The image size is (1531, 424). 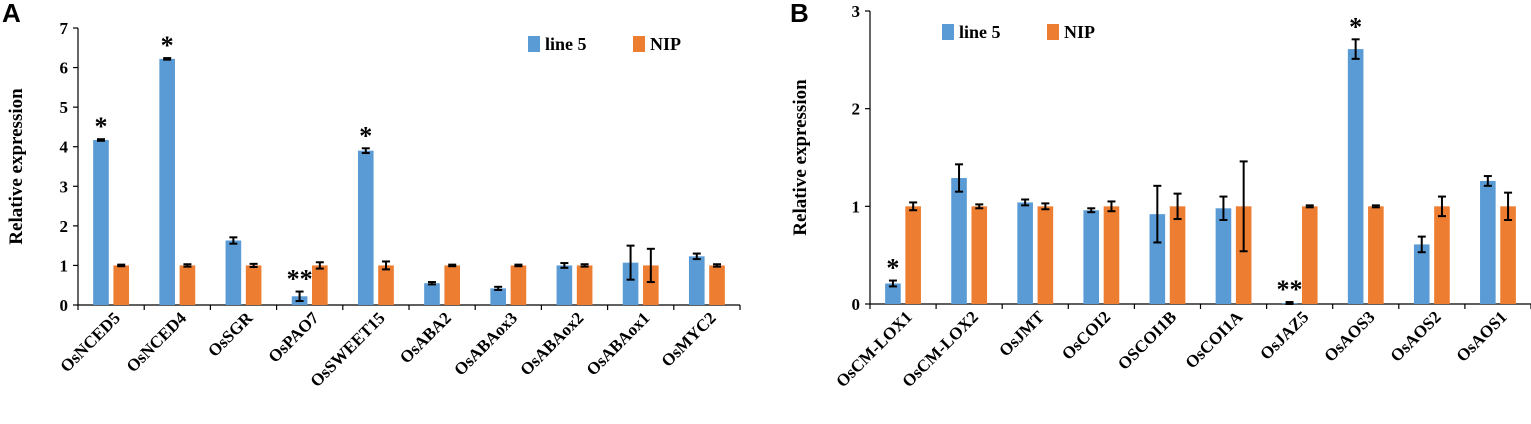 What do you see at coordinates (551, 343) in the screenshot?
I see `category-label: OsABAox2` at bounding box center [551, 343].